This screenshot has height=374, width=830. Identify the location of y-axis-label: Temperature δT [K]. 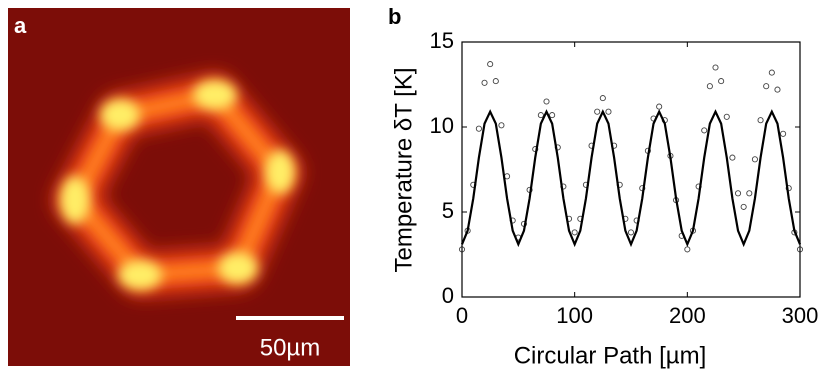
(403, 170).